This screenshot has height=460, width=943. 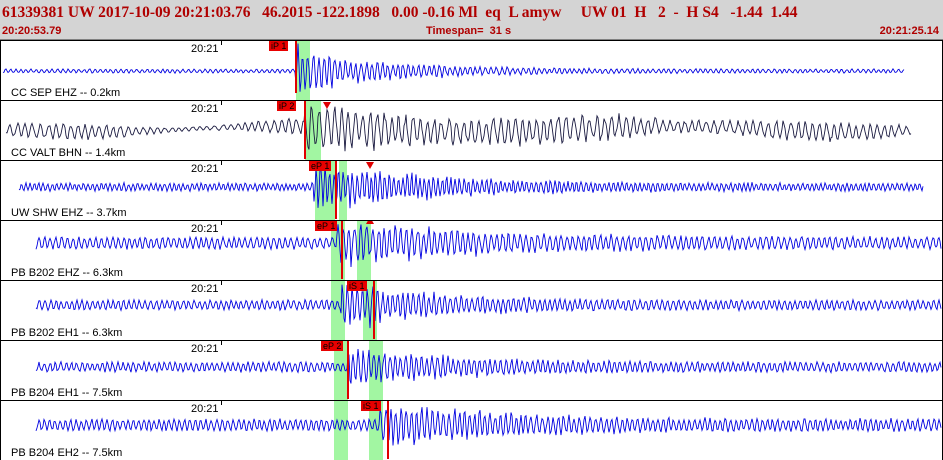 I want to click on timespan: Timespan= 31 s, so click(x=469, y=31).